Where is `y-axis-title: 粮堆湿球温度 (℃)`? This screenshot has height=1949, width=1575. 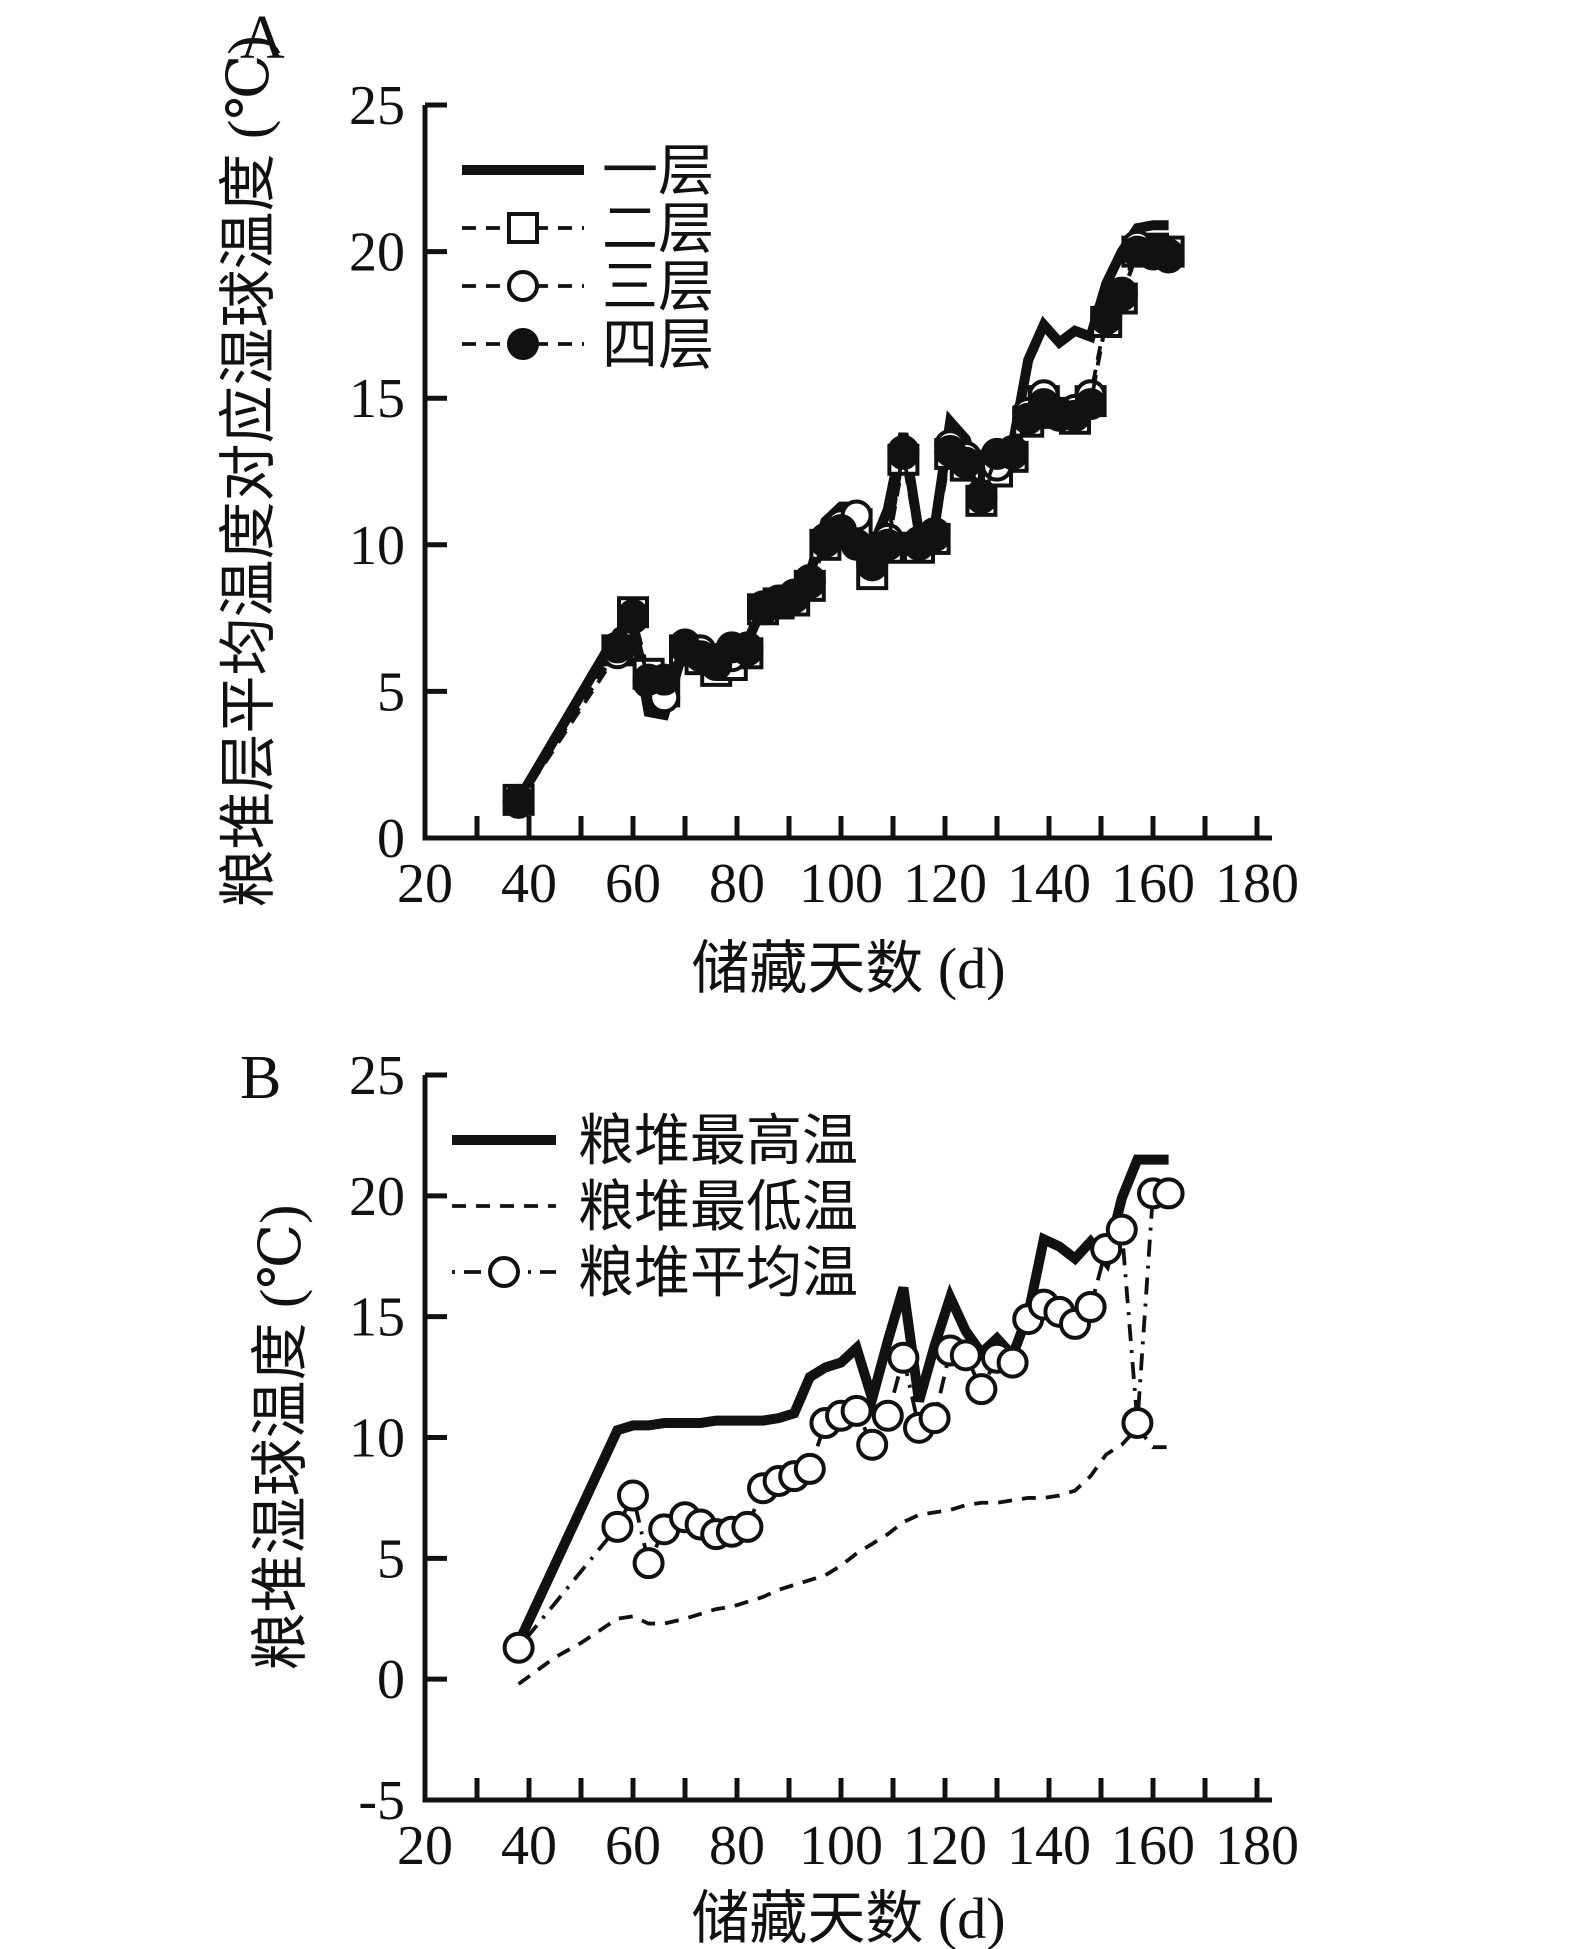 y-axis-title: 粮堆湿球温度 (℃) is located at coordinates (280, 1437).